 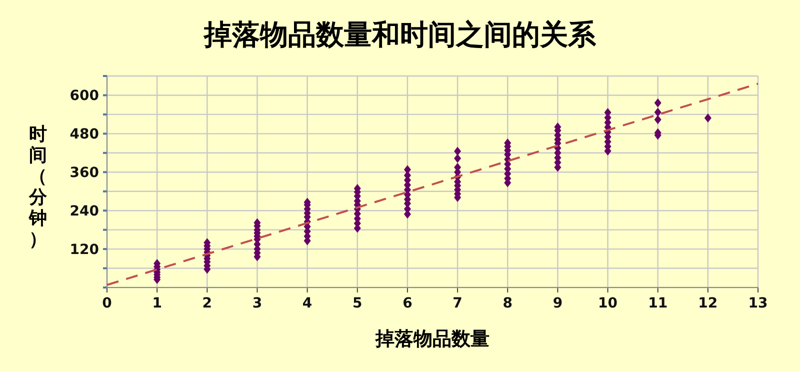 What do you see at coordinates (432, 339) in the screenshot?
I see `x-axis-title: 掉落物品数量` at bounding box center [432, 339].